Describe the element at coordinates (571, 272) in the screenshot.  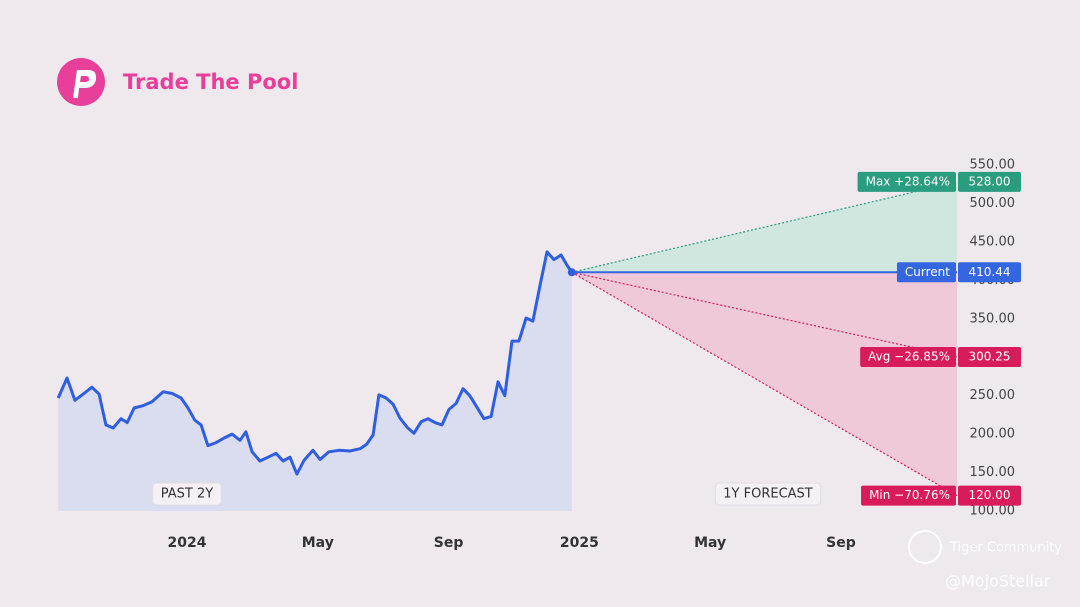
I see `current-point` at that location.